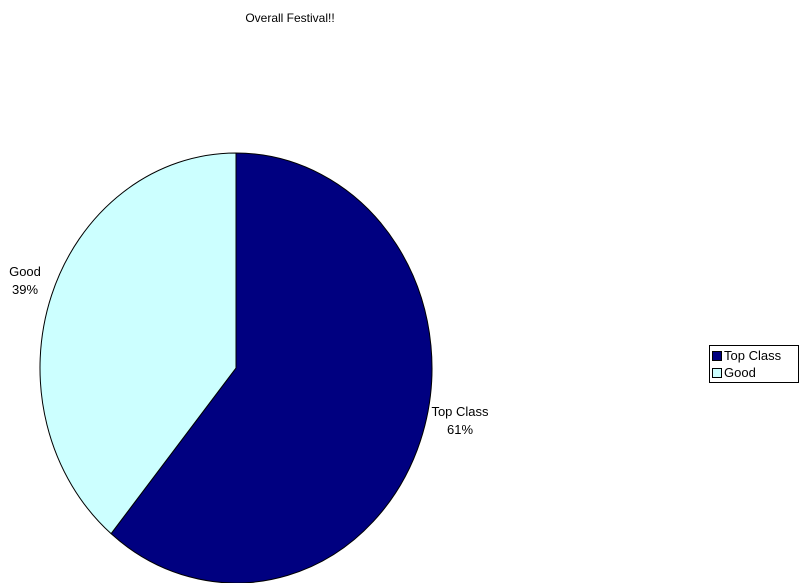  I want to click on data-label-top-class: Top Class 61%, so click(460, 421).